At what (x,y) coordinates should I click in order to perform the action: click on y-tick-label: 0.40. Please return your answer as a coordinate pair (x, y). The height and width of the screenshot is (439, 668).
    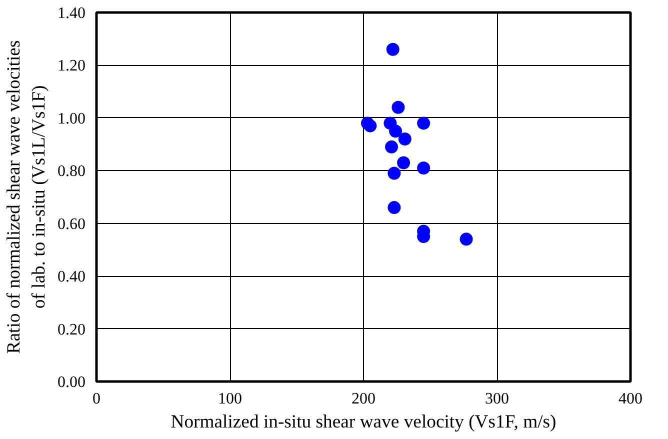
    Looking at the image, I should click on (72, 277).